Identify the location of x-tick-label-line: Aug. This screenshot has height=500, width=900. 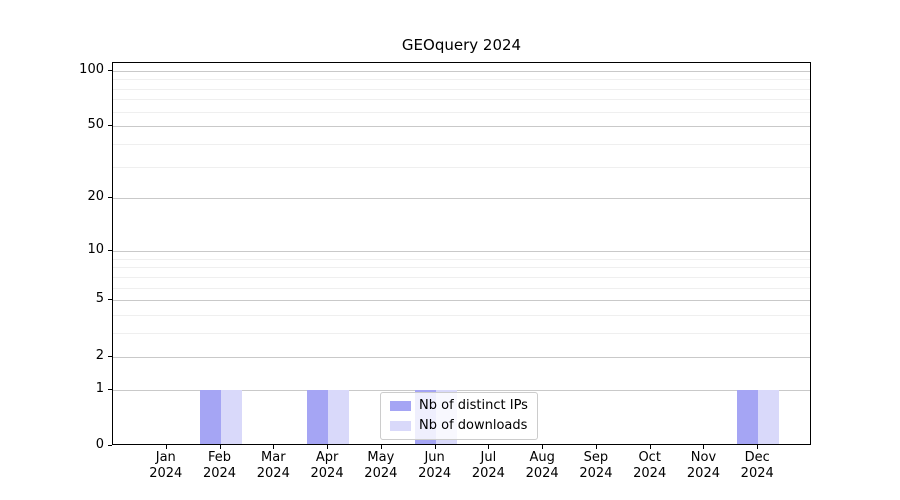
(542, 457).